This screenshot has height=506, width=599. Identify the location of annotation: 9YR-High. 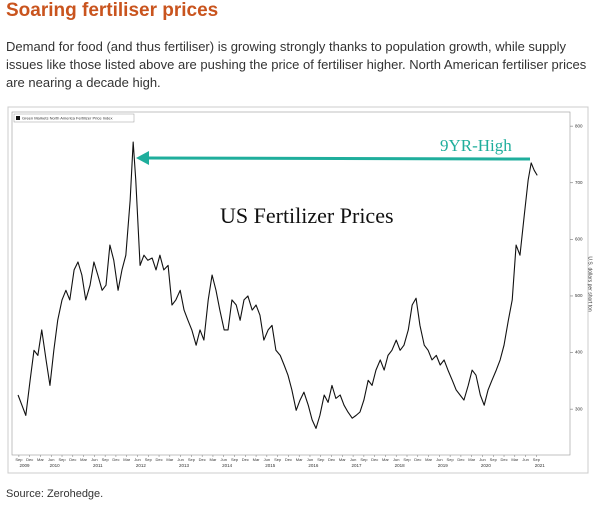
(476, 145).